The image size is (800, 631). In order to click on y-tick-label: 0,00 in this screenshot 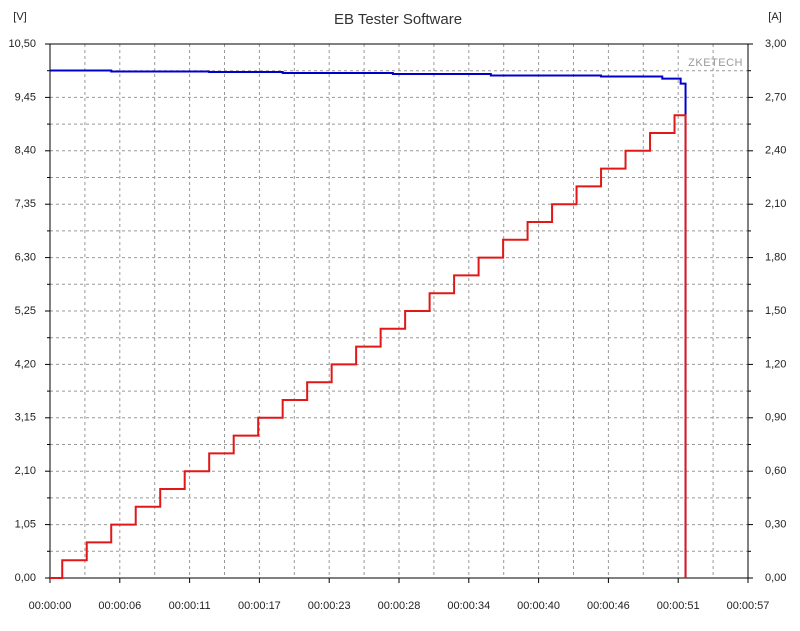, I will do `click(25, 578)`.